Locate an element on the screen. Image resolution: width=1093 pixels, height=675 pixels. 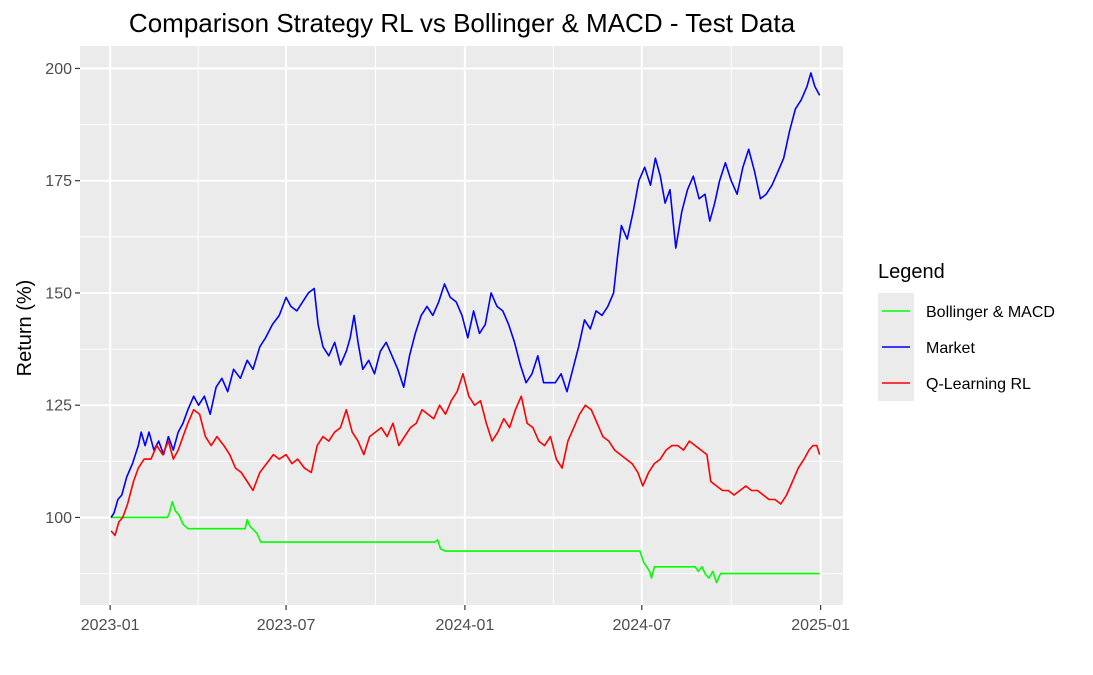
y-tick-label: 175 is located at coordinates (58, 181).